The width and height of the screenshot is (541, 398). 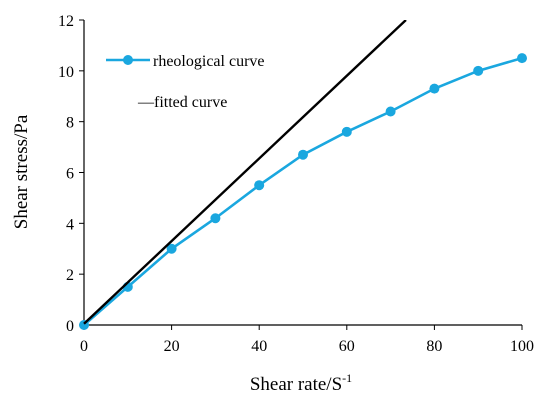 I want to click on y-axis-title: Shear stress/Pa, so click(x=21, y=171).